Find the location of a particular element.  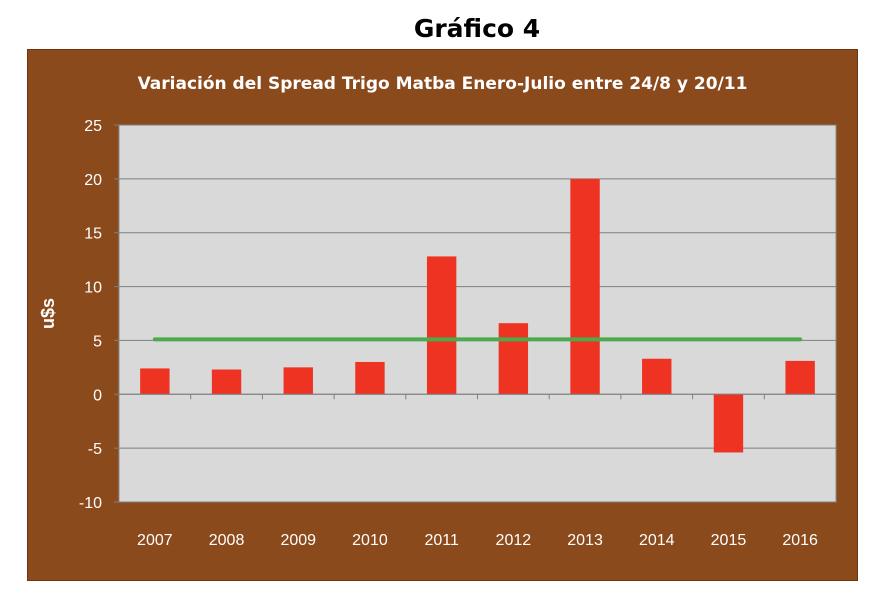

y-tick-label: 0 is located at coordinates (97, 395).